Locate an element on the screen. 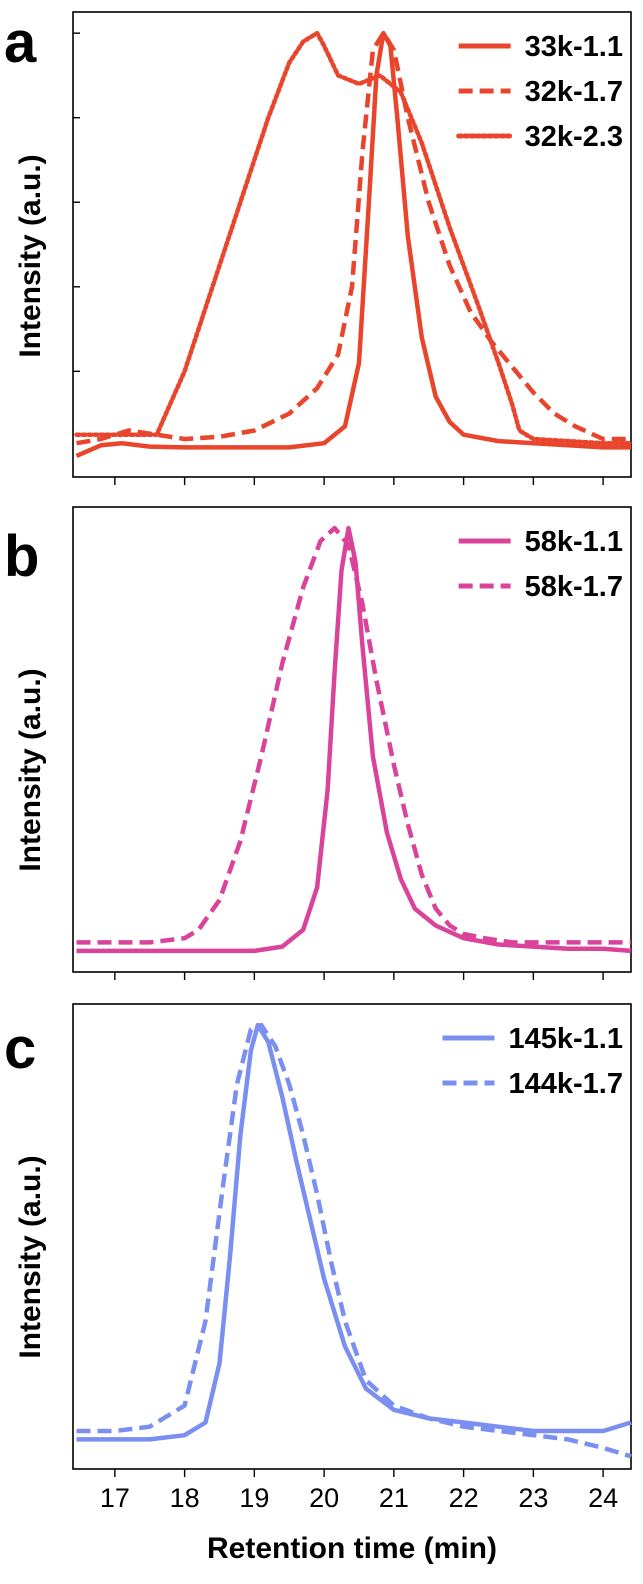 This screenshot has width=643, height=1584. y-ticks is located at coordinates (76, 202).